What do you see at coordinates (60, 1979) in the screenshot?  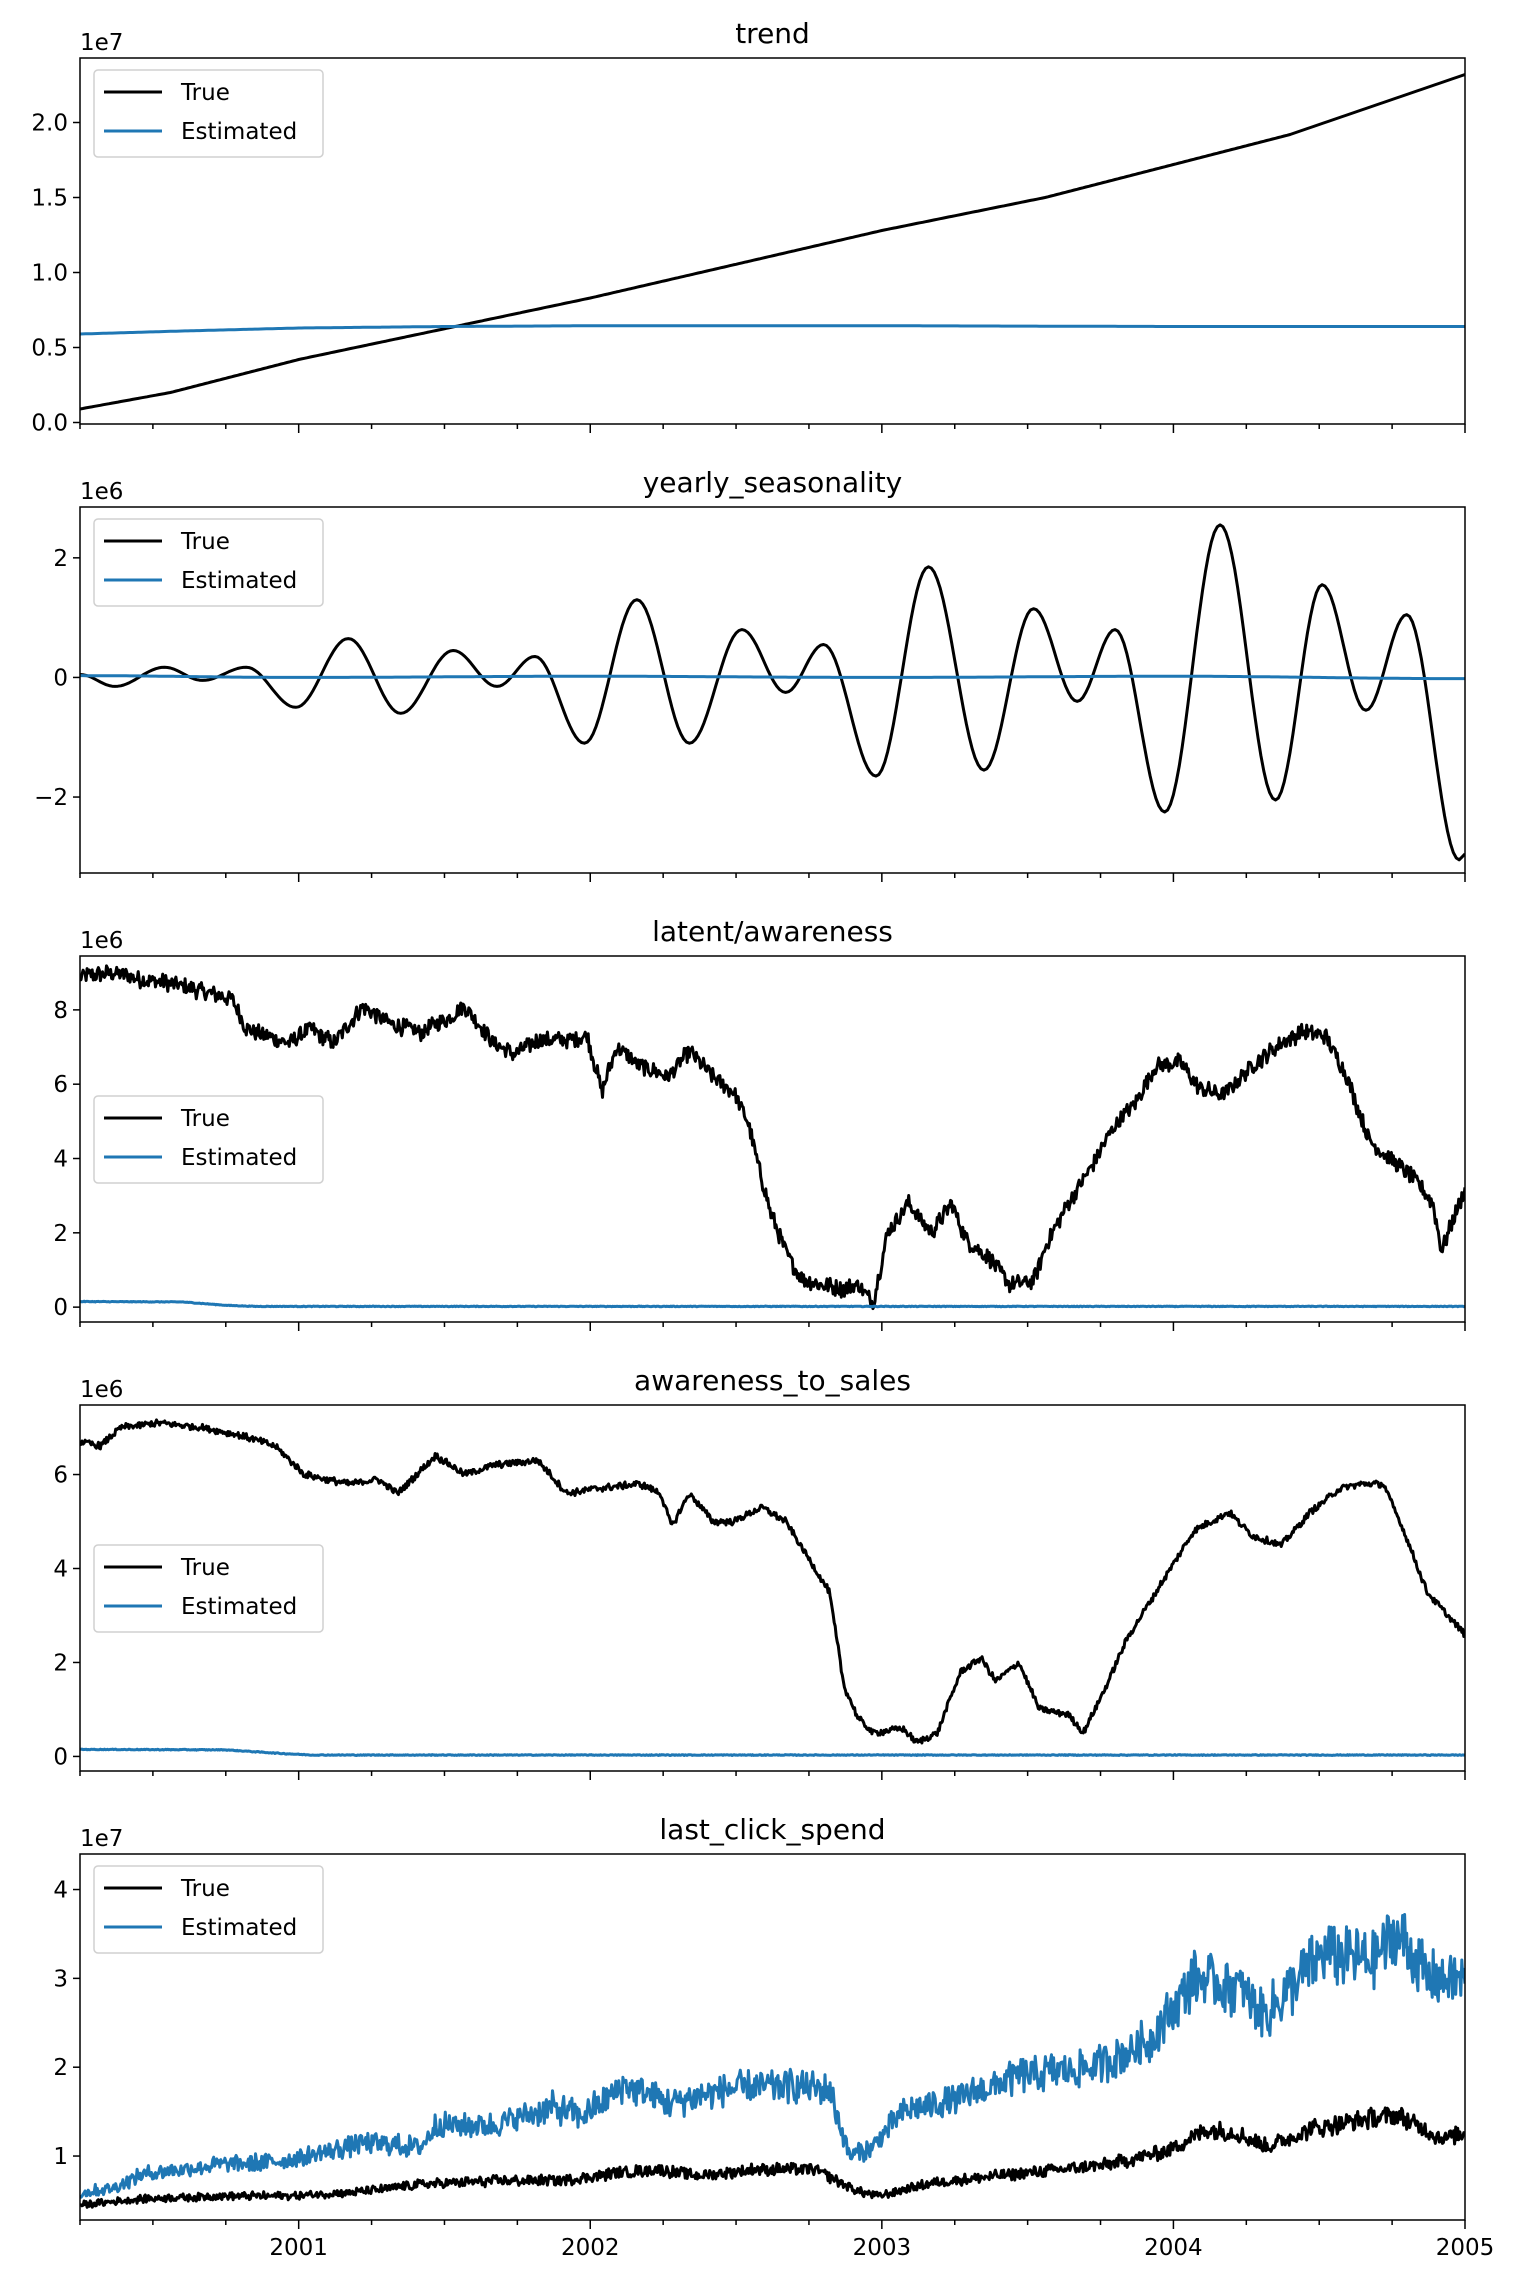 I see `y-tick-label: 3` at bounding box center [60, 1979].